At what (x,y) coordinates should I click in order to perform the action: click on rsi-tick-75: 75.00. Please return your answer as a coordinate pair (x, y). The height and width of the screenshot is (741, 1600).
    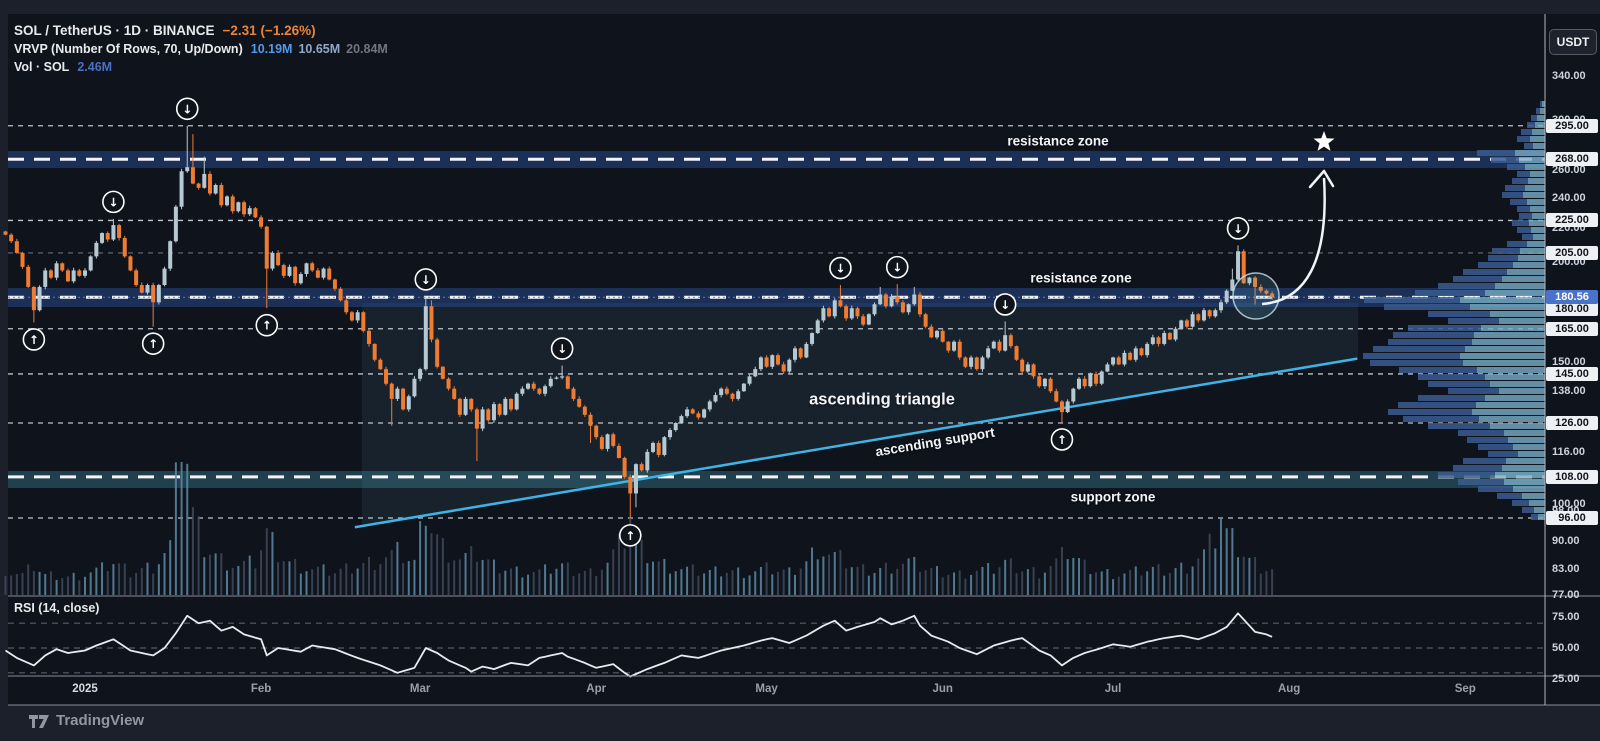
    Looking at the image, I should click on (1566, 617).